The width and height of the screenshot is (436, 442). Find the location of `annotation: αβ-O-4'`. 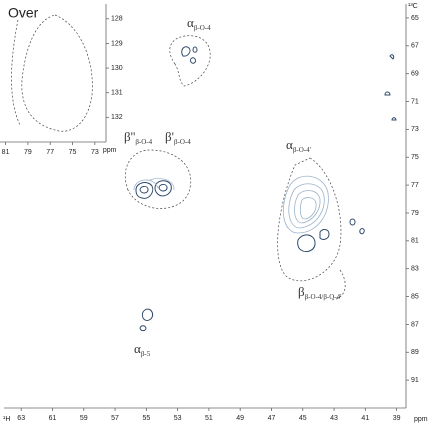

annotation: αβ-O-4' is located at coordinates (298, 145).